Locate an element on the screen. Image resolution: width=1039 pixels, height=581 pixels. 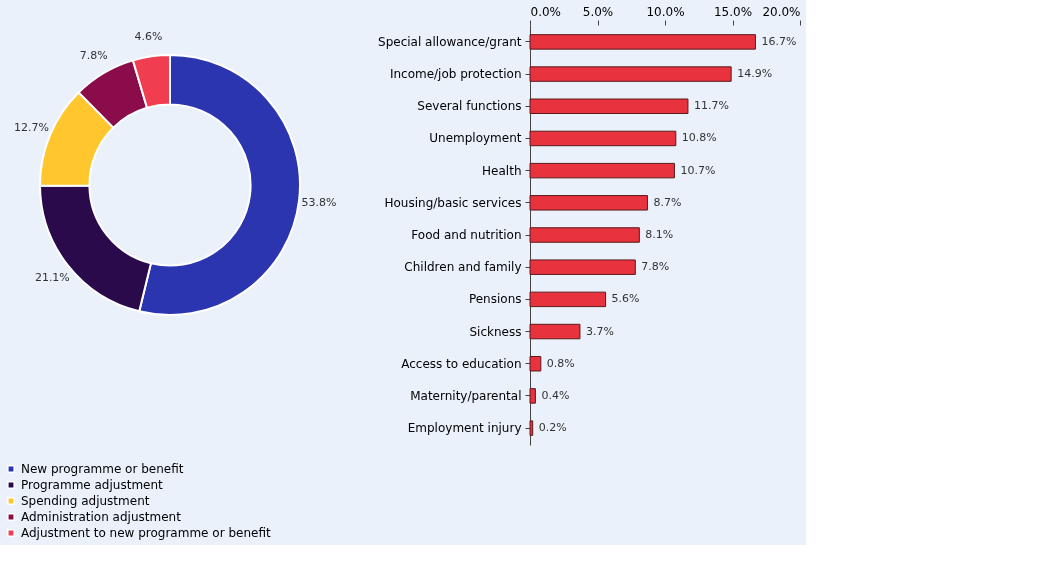
y-tick-label: Unemployment is located at coordinates (475, 138).